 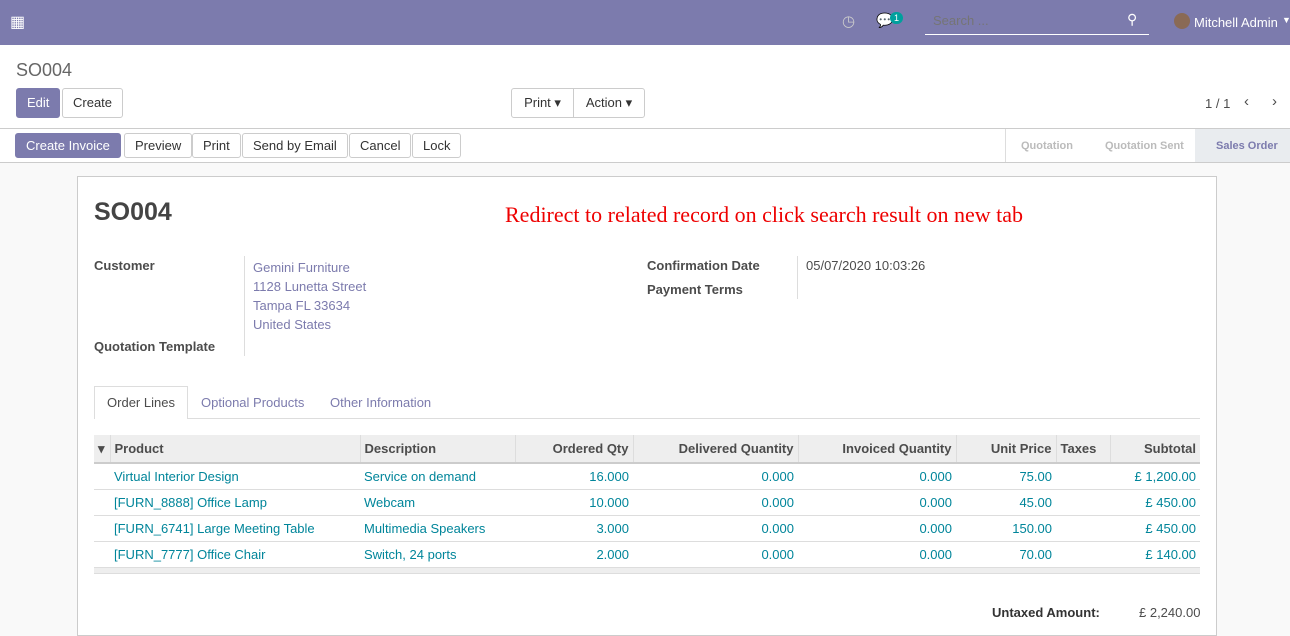 I want to click on col-ordered-qty: Ordered Qty, so click(x=574, y=449).